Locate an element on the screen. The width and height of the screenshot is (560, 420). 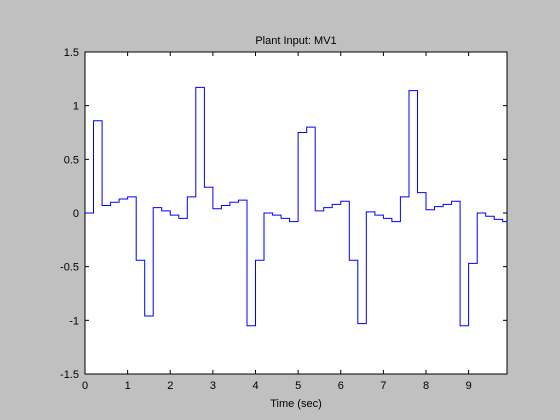
y-tick-label: 0 is located at coordinates (76, 214).